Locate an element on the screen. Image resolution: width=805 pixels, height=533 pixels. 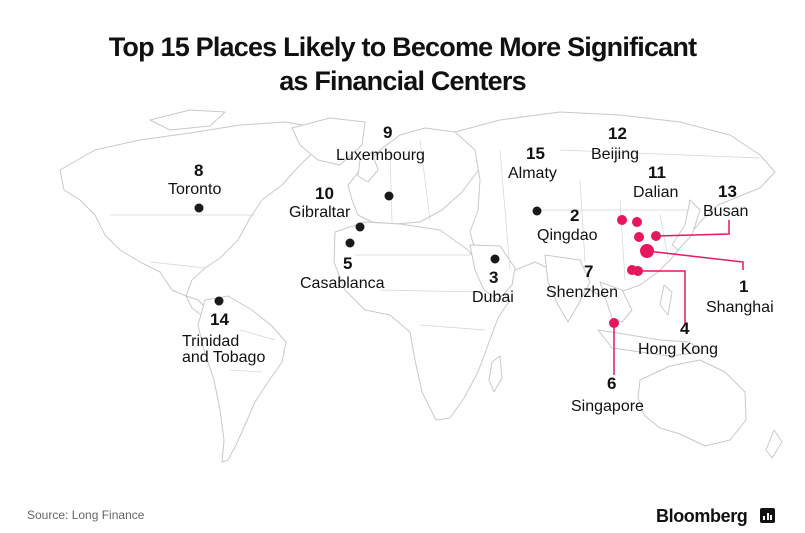
city-label-2: Qingdao is located at coordinates (567, 235).